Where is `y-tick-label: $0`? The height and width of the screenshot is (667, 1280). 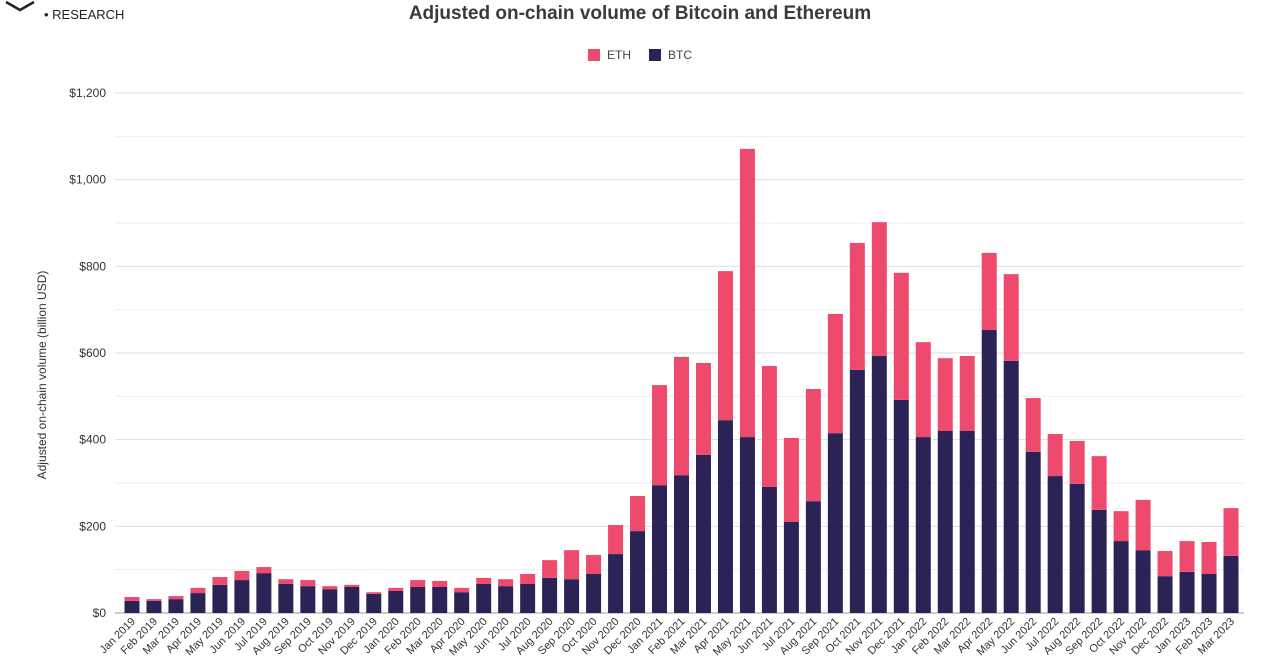 y-tick-label: $0 is located at coordinates (100, 613).